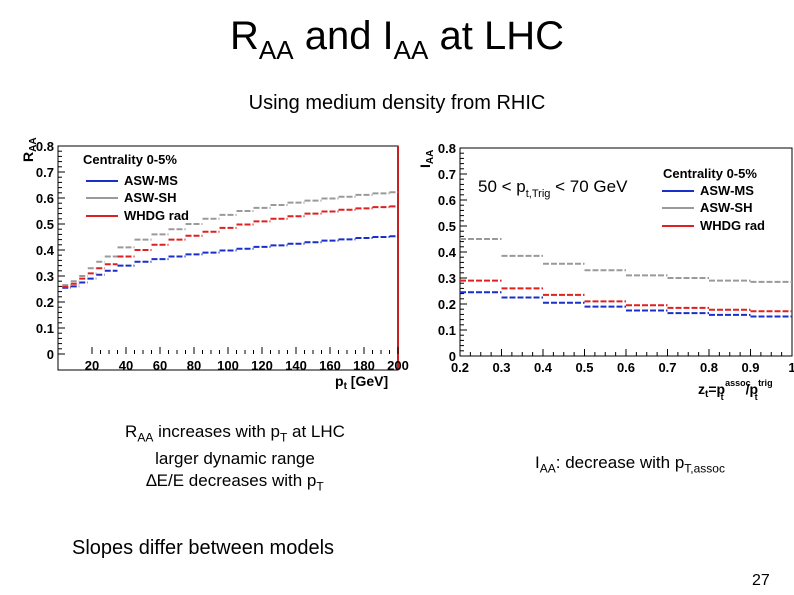  Describe the element at coordinates (398, 365) in the screenshot. I see `x-tick-label: 200` at that location.